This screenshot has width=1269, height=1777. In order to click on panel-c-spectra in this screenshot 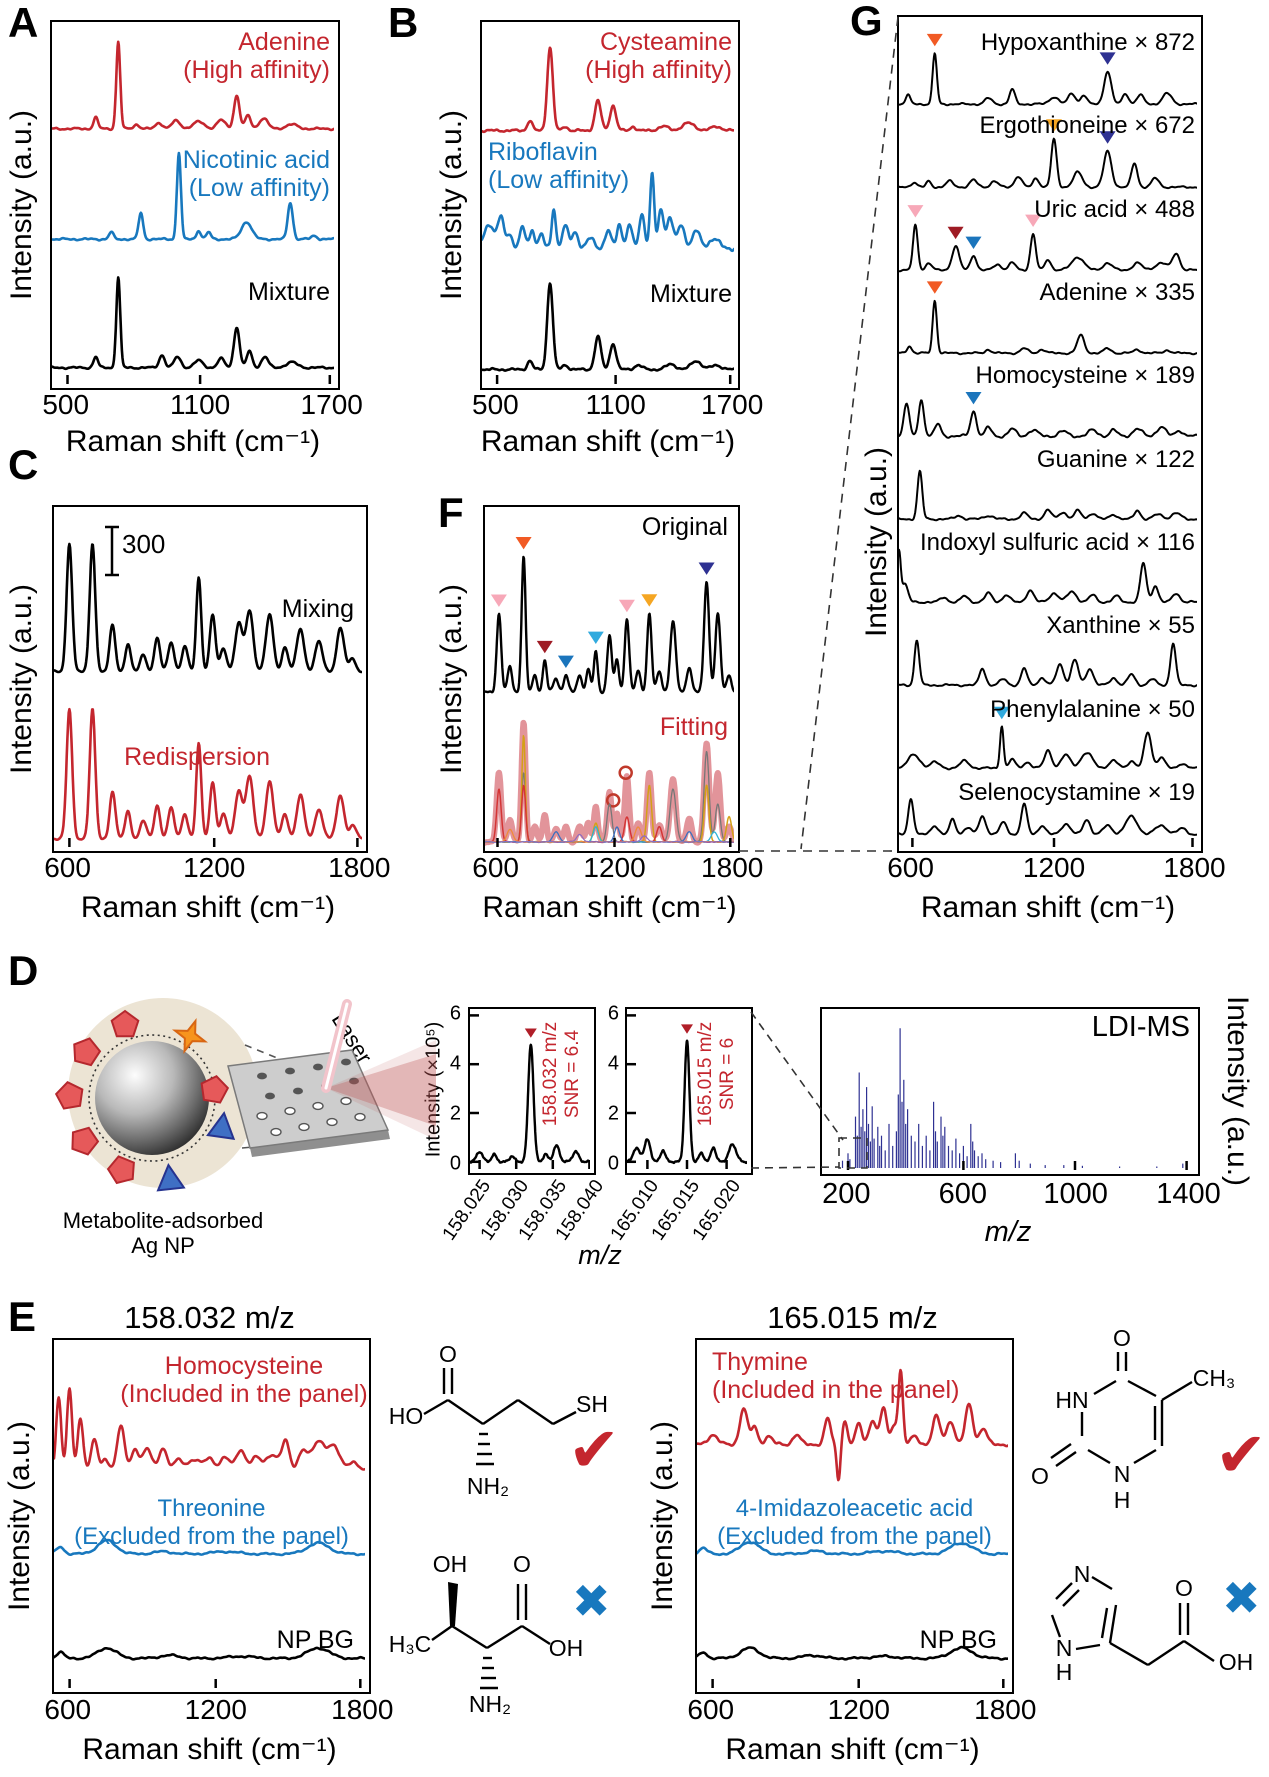, I will do `click(208, 694)`.